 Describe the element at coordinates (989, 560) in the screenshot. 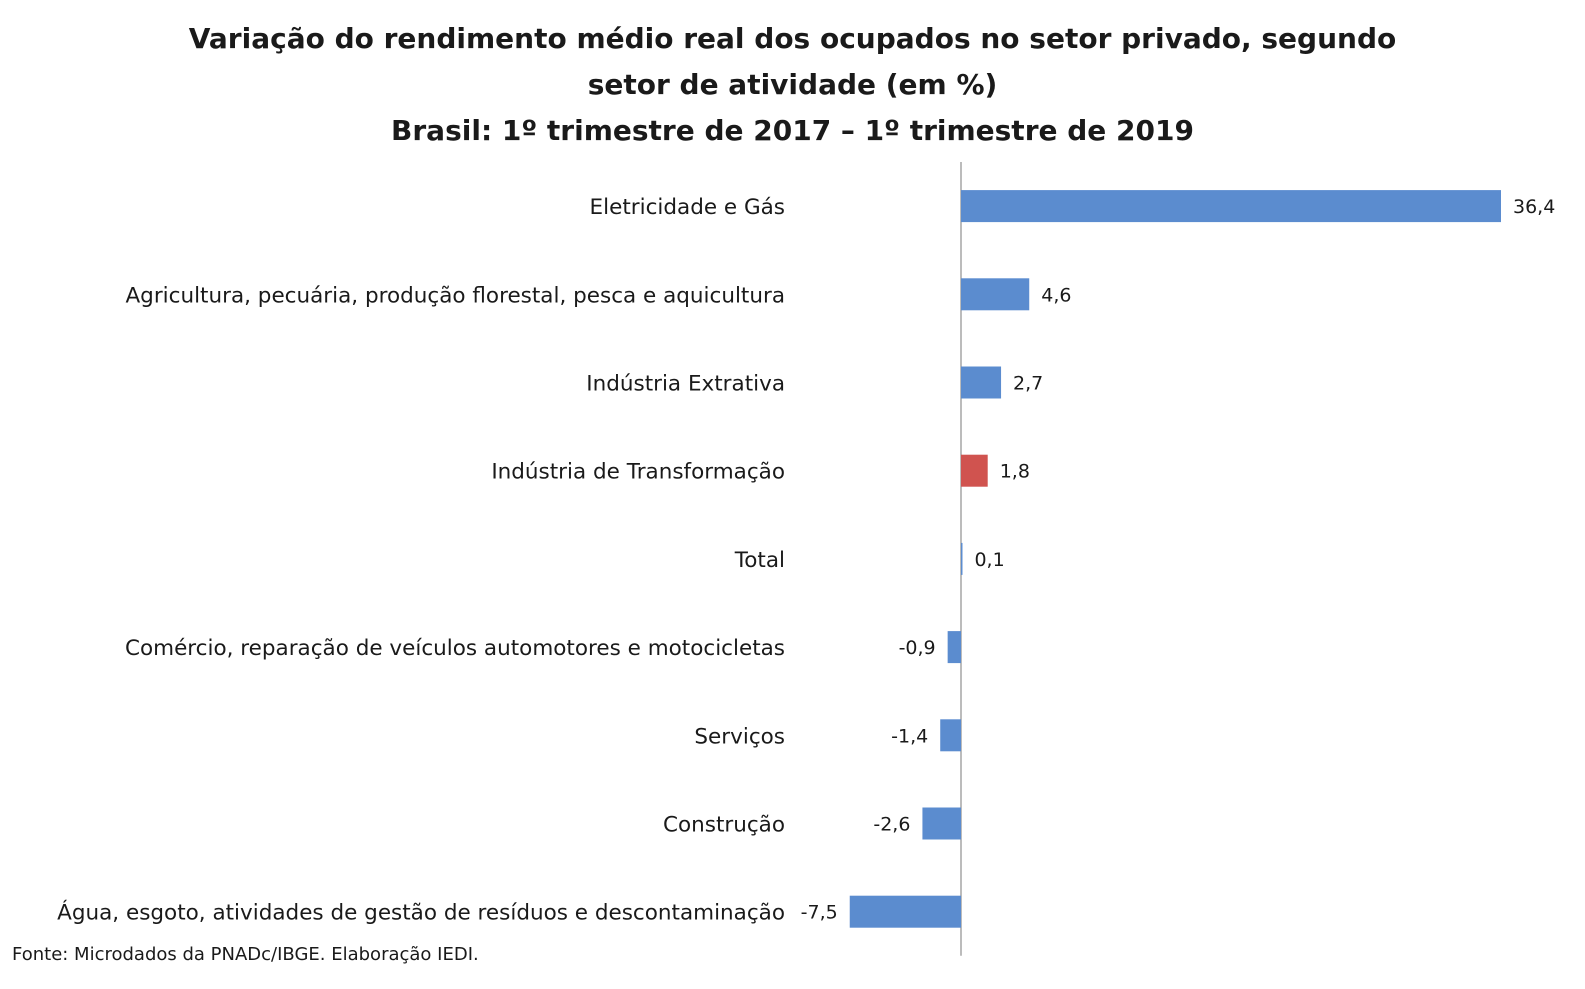

I see `data-label: 0,1` at that location.